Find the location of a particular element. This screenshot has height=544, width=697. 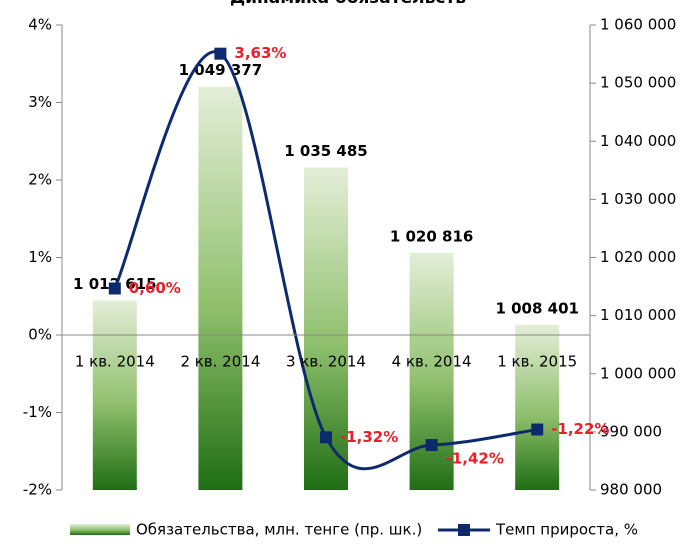

x-tick-label: 2 кв. 2014 is located at coordinates (220, 362).